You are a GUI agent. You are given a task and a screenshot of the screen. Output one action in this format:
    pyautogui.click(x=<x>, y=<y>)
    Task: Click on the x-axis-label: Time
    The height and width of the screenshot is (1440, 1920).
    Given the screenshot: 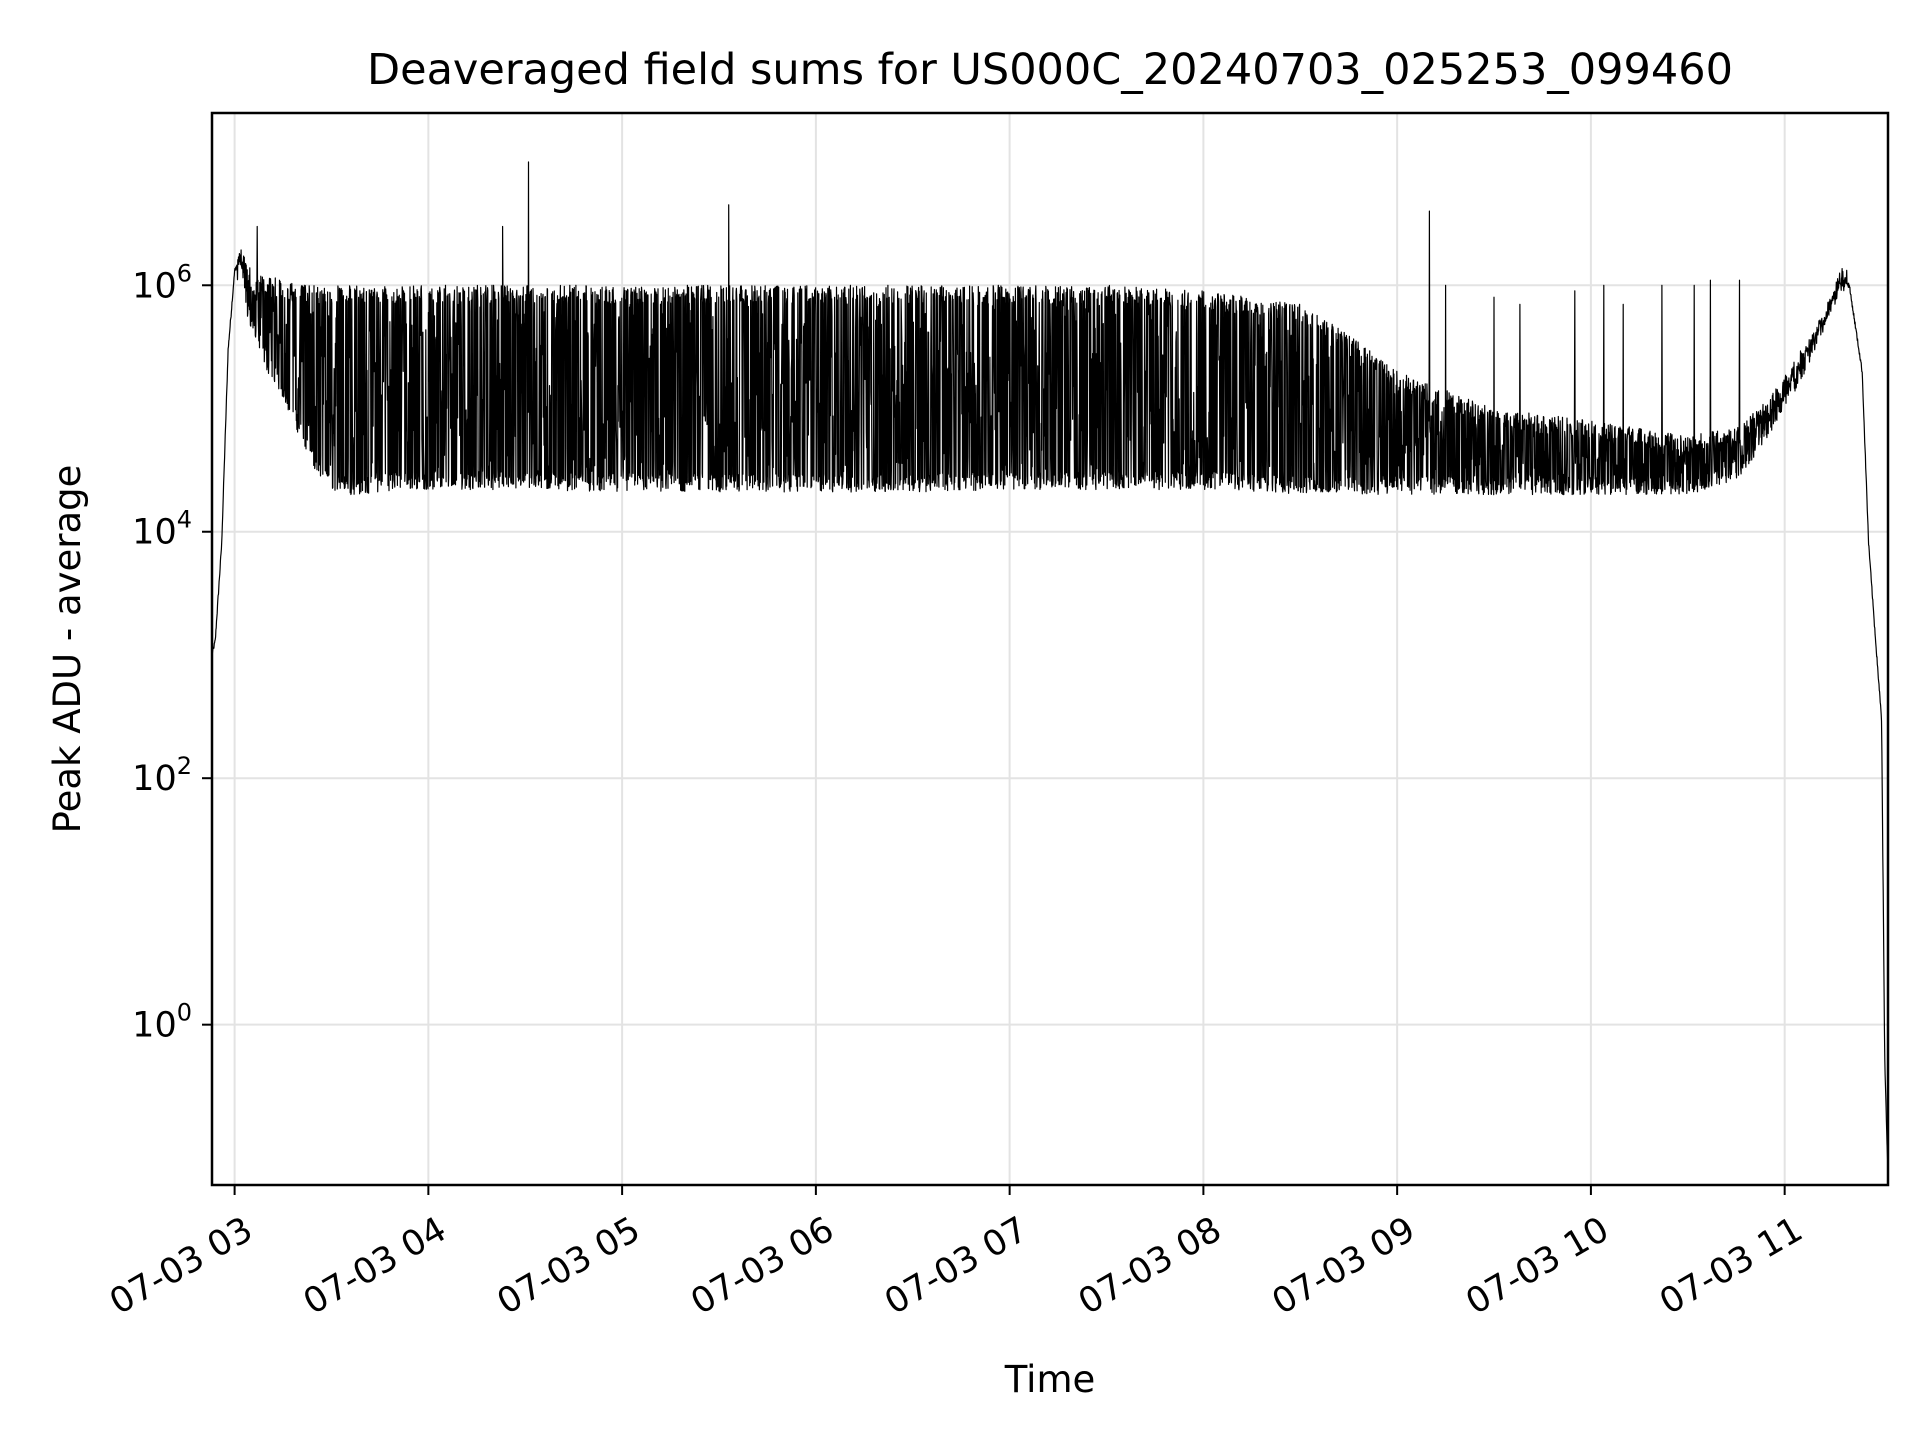 What is the action you would take?
    pyautogui.click(x=1050, y=1379)
    